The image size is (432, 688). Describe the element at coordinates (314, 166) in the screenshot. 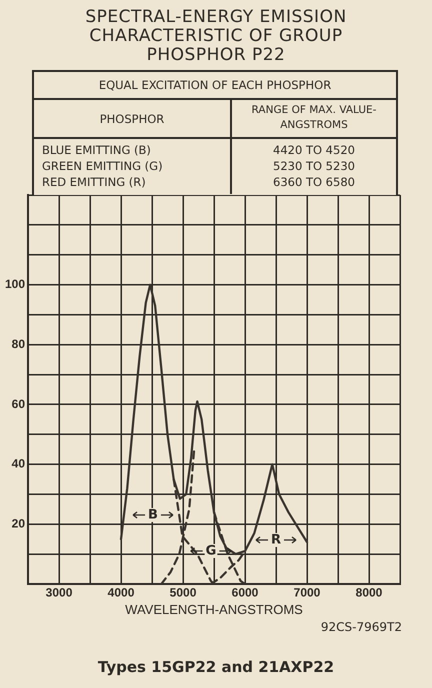

I see `text: 5230 TO 5230` at that location.